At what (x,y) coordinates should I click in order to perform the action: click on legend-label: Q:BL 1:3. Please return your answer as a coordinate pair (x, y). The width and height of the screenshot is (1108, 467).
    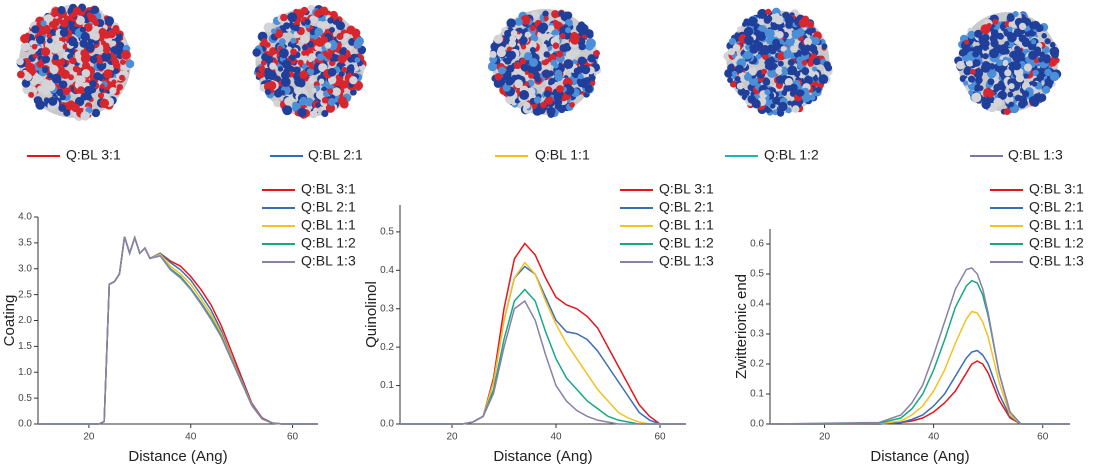
    Looking at the image, I should click on (686, 261).